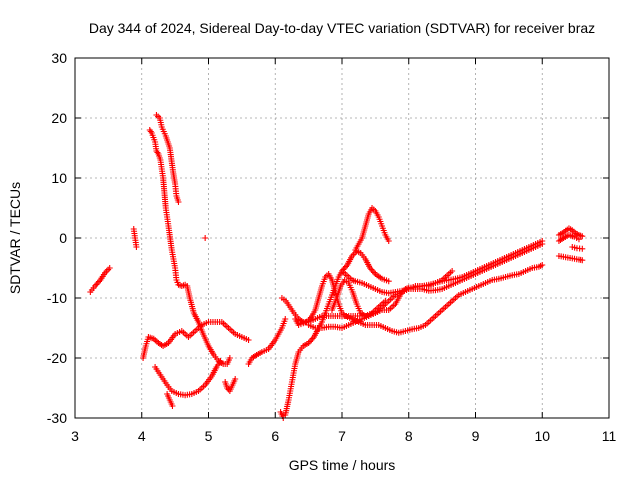  I want to click on series-t6, so click(205, 238).